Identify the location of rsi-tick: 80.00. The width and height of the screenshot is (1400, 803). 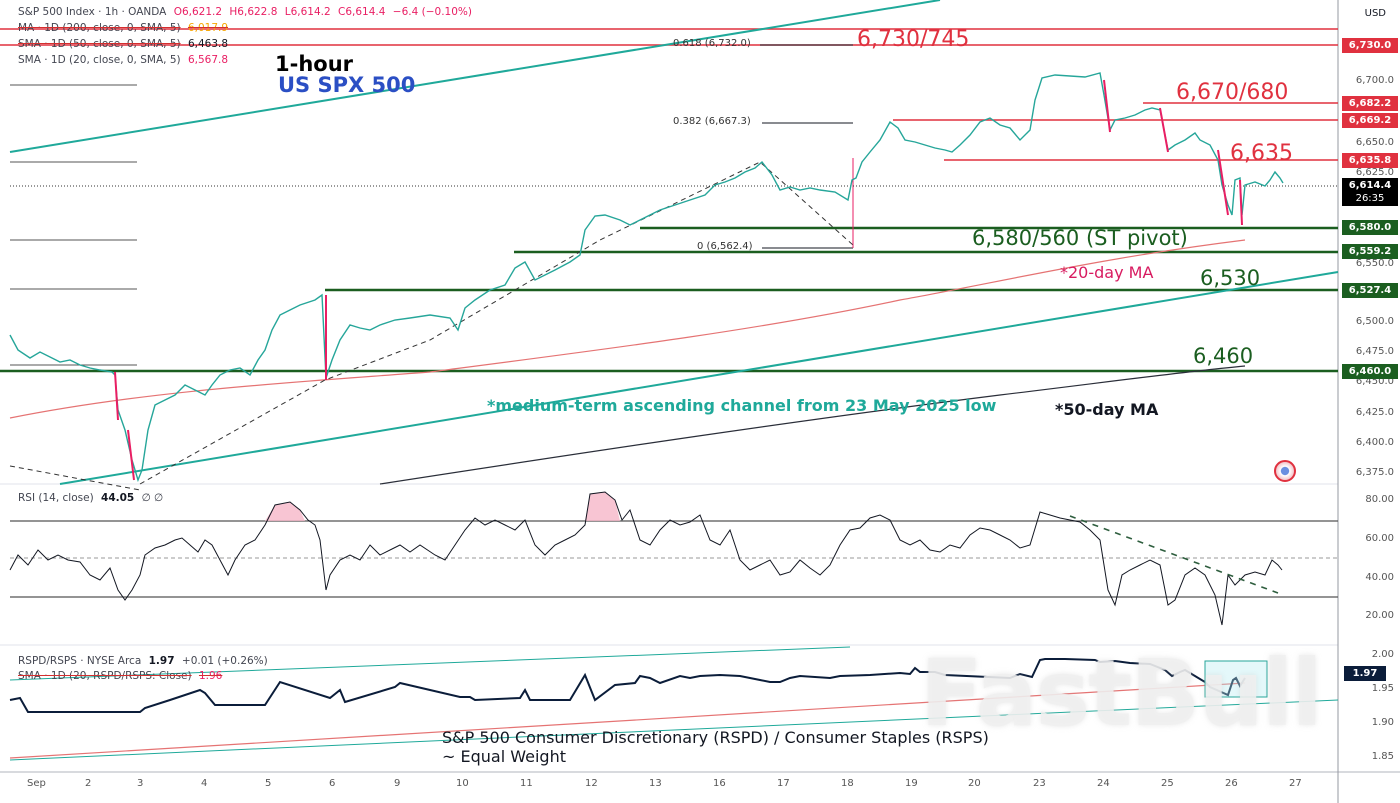
(1379, 499).